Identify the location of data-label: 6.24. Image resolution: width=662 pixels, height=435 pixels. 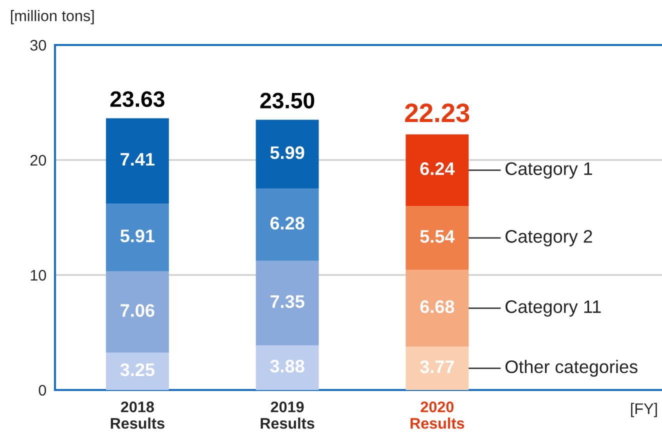
(437, 169).